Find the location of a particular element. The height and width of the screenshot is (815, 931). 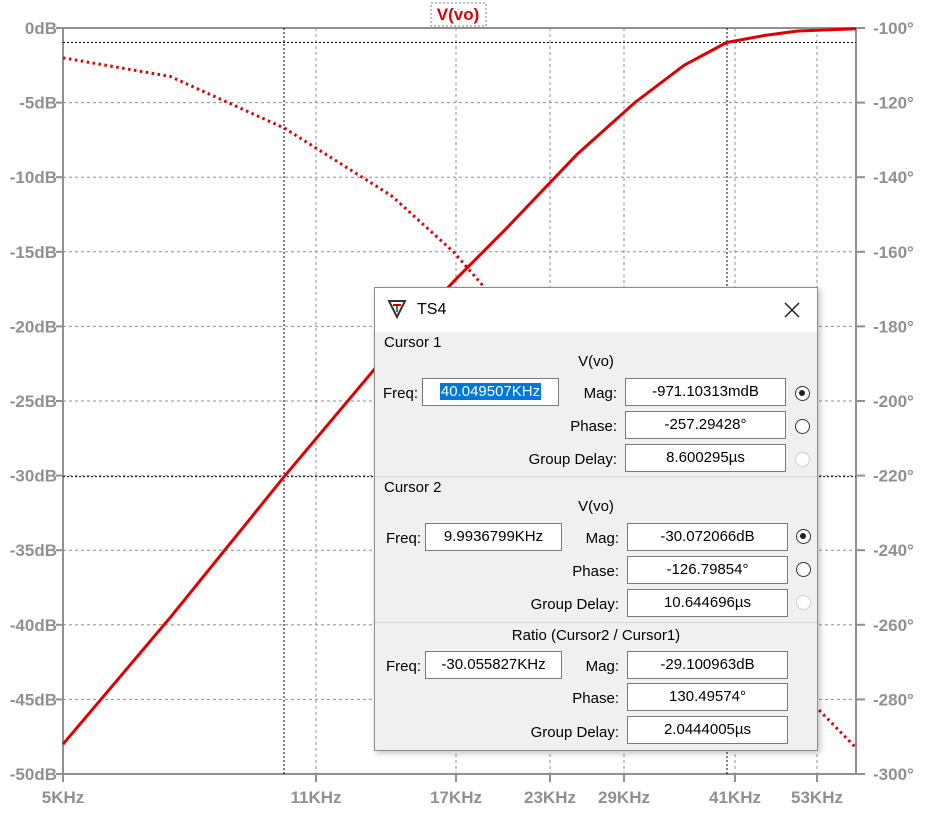

y2-tick-label: -300° is located at coordinates (893, 774).